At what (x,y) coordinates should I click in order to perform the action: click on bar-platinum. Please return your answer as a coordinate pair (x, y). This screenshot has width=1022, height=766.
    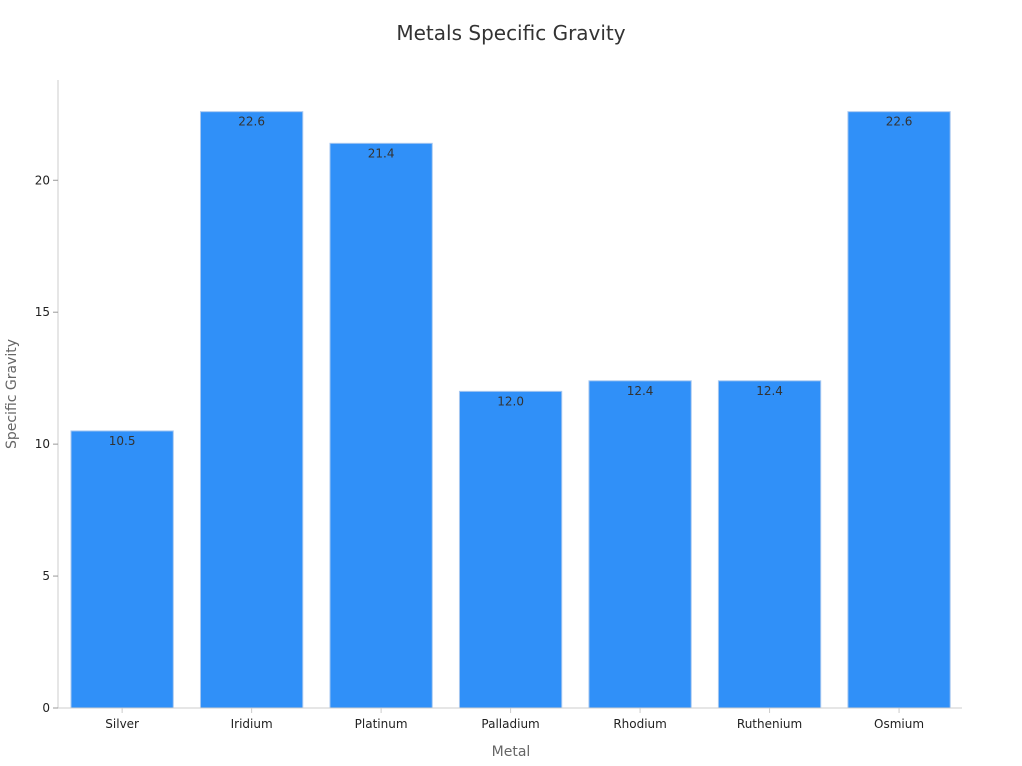
    Looking at the image, I should click on (381, 425).